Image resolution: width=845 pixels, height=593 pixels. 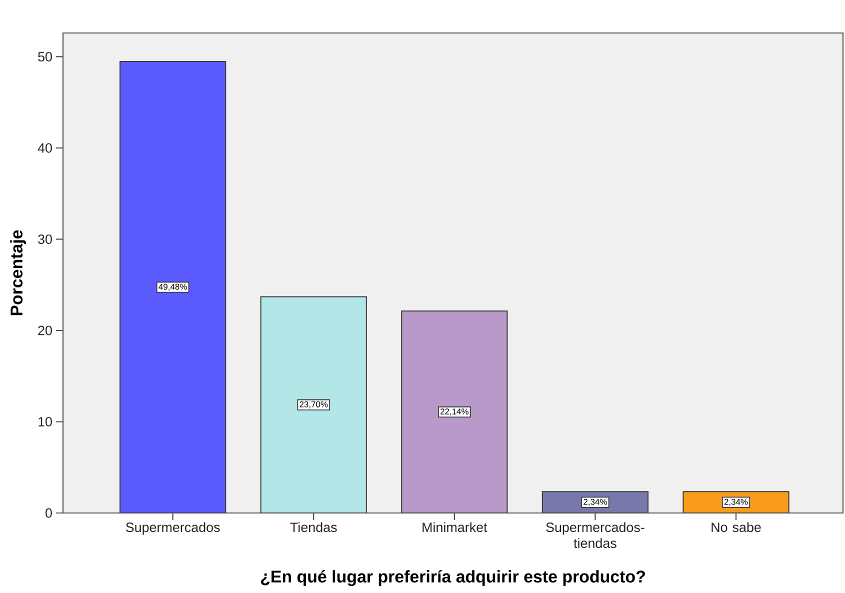 I want to click on data-label: 22,14%, so click(x=454, y=412).